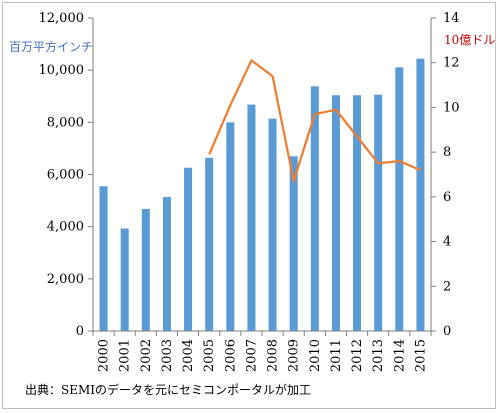 This screenshot has height=413, width=500. What do you see at coordinates (451, 107) in the screenshot?
I see `right-axis-tick-label: 10` at bounding box center [451, 107].